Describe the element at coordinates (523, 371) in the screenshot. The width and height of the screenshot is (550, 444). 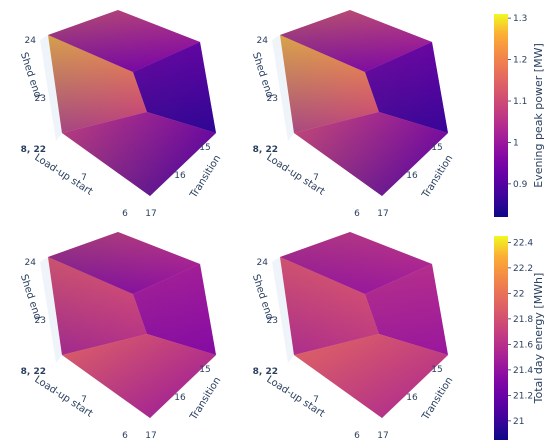
I see `colorbar-tick-label: 21.4` at that location.